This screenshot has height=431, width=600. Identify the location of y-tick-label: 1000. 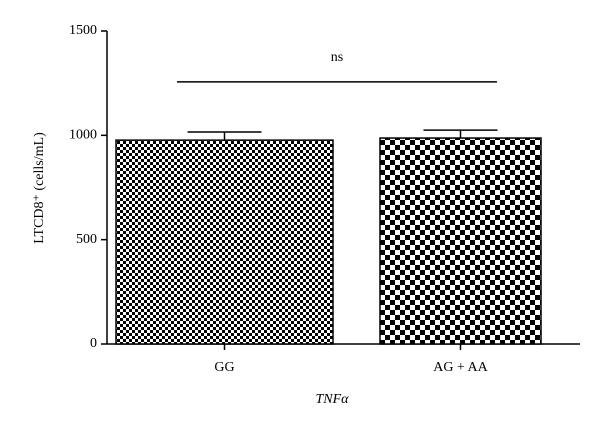
(83, 135).